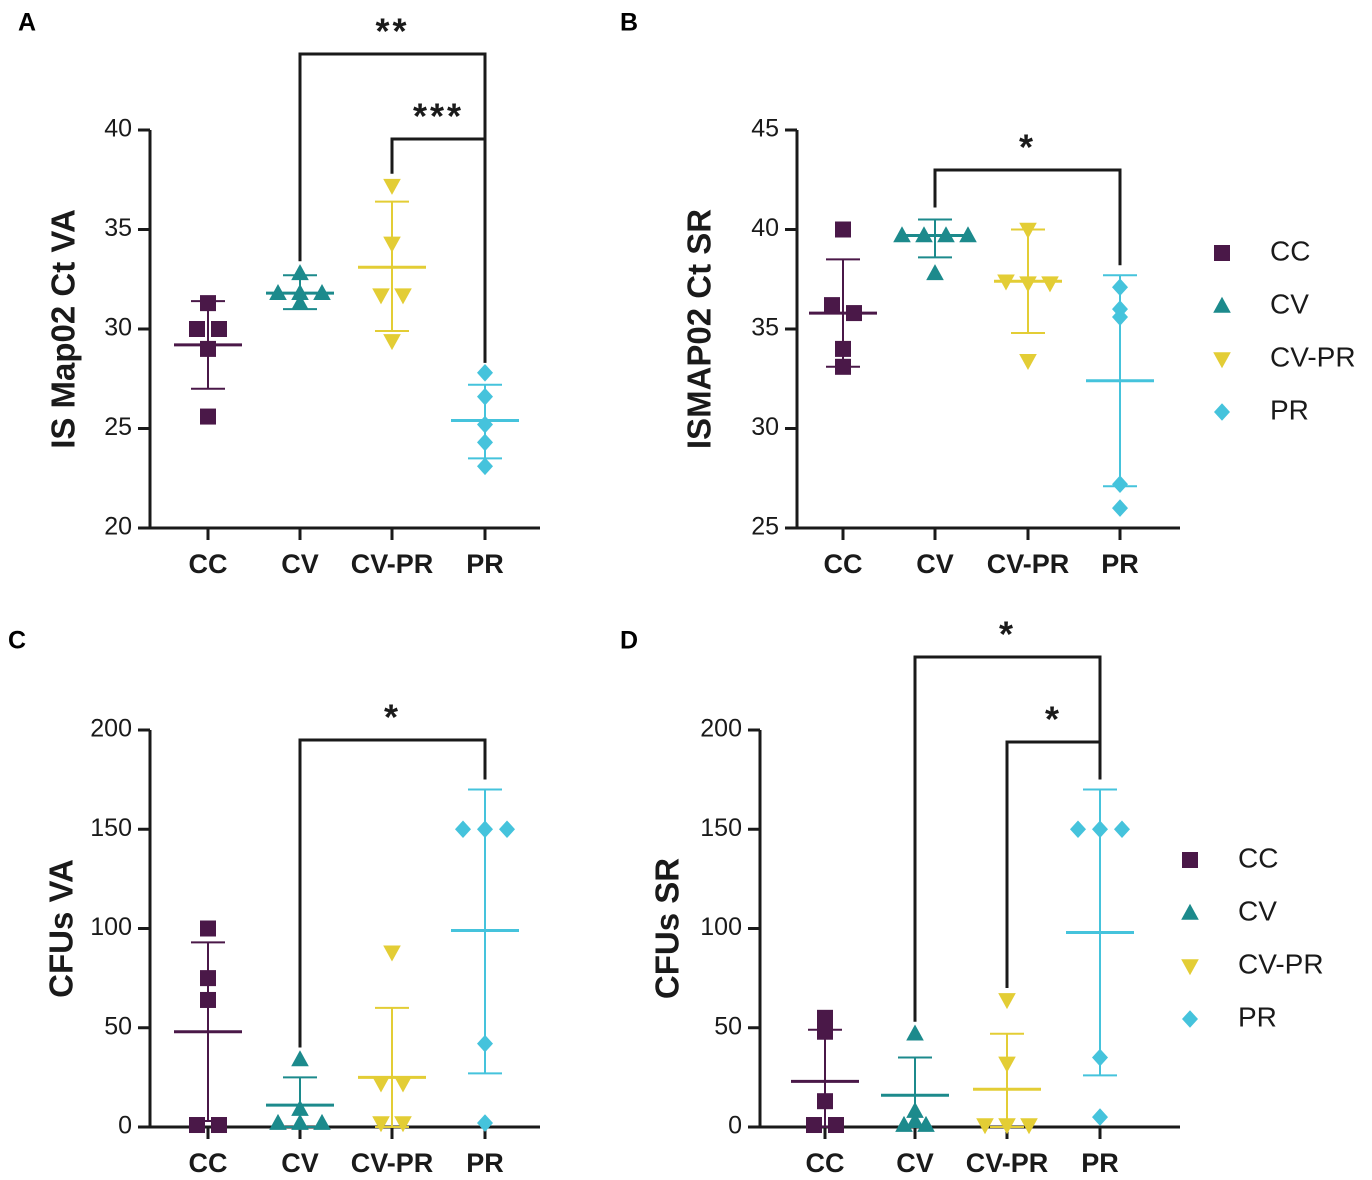 The width and height of the screenshot is (1372, 1180). What do you see at coordinates (765, 228) in the screenshot?
I see `y-tick-label: 40` at bounding box center [765, 228].